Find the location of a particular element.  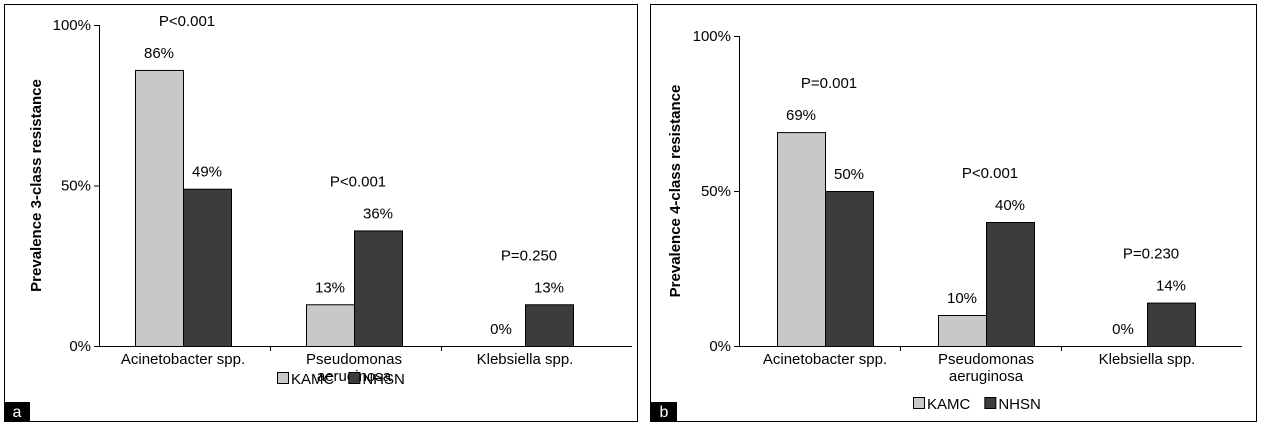

y-axis-label: Prevalence 3-class resistance is located at coordinates (36, 185).